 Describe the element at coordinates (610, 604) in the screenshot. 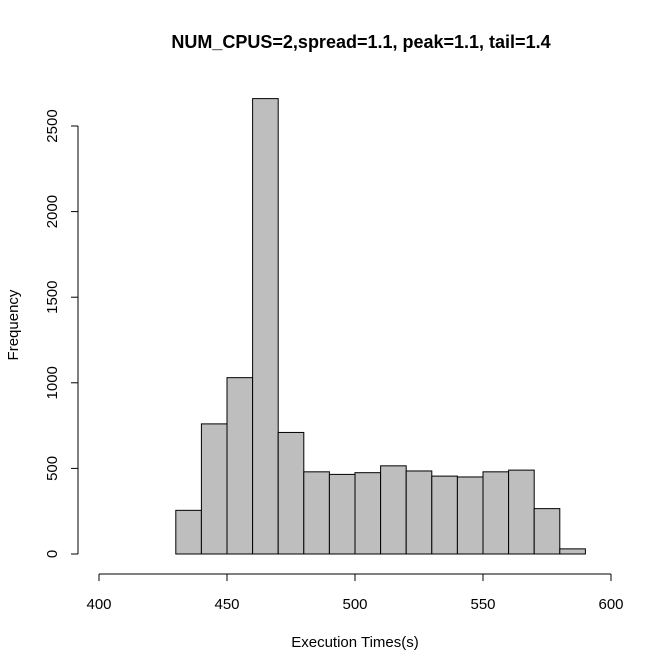

I see `x-tick-label: 600` at that location.